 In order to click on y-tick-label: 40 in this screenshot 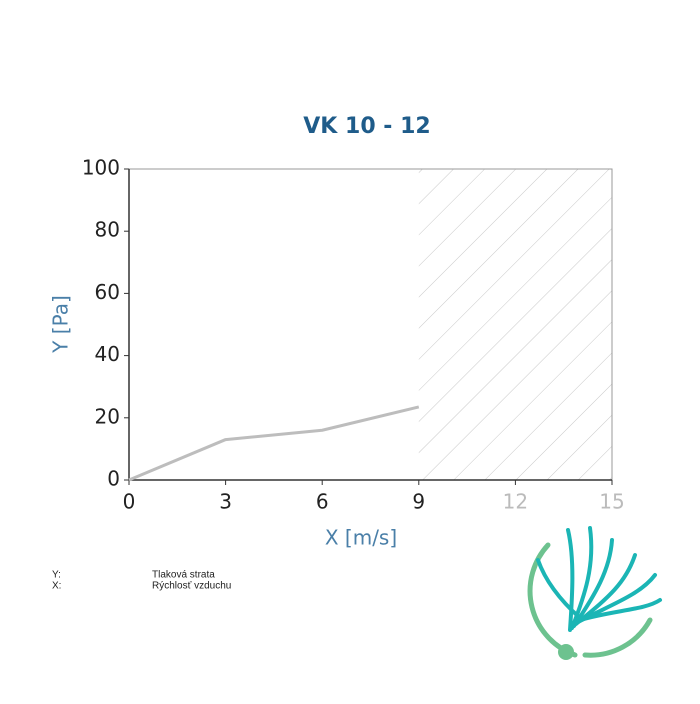, I will do `click(107, 354)`.